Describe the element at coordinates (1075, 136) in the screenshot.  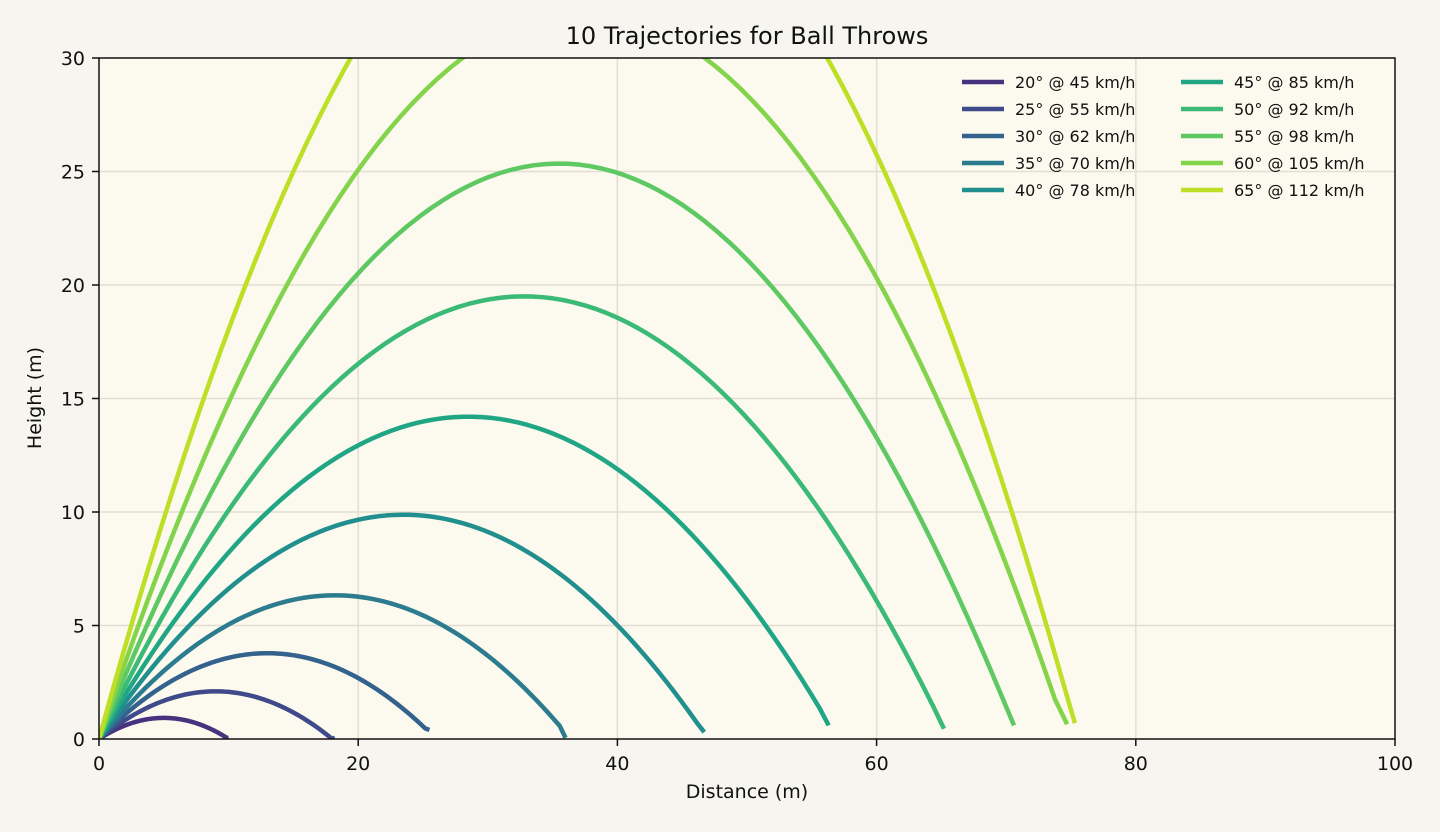
I see `legend-label: 30° @ 62 km/h` at that location.